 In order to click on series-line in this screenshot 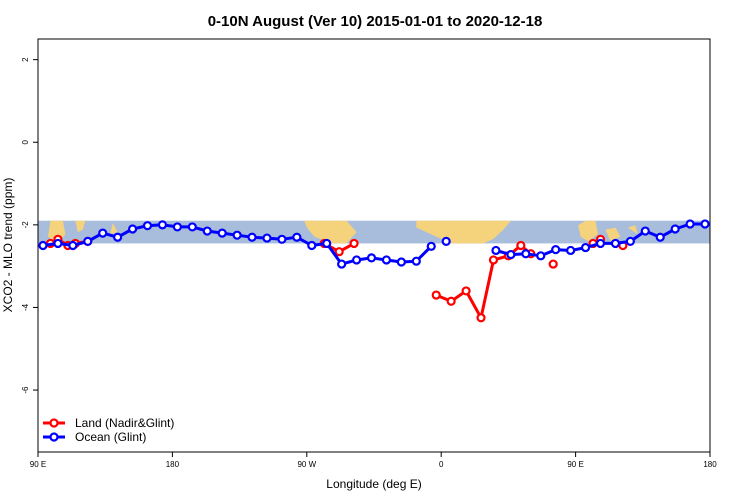, I will do `click(483, 282)`.